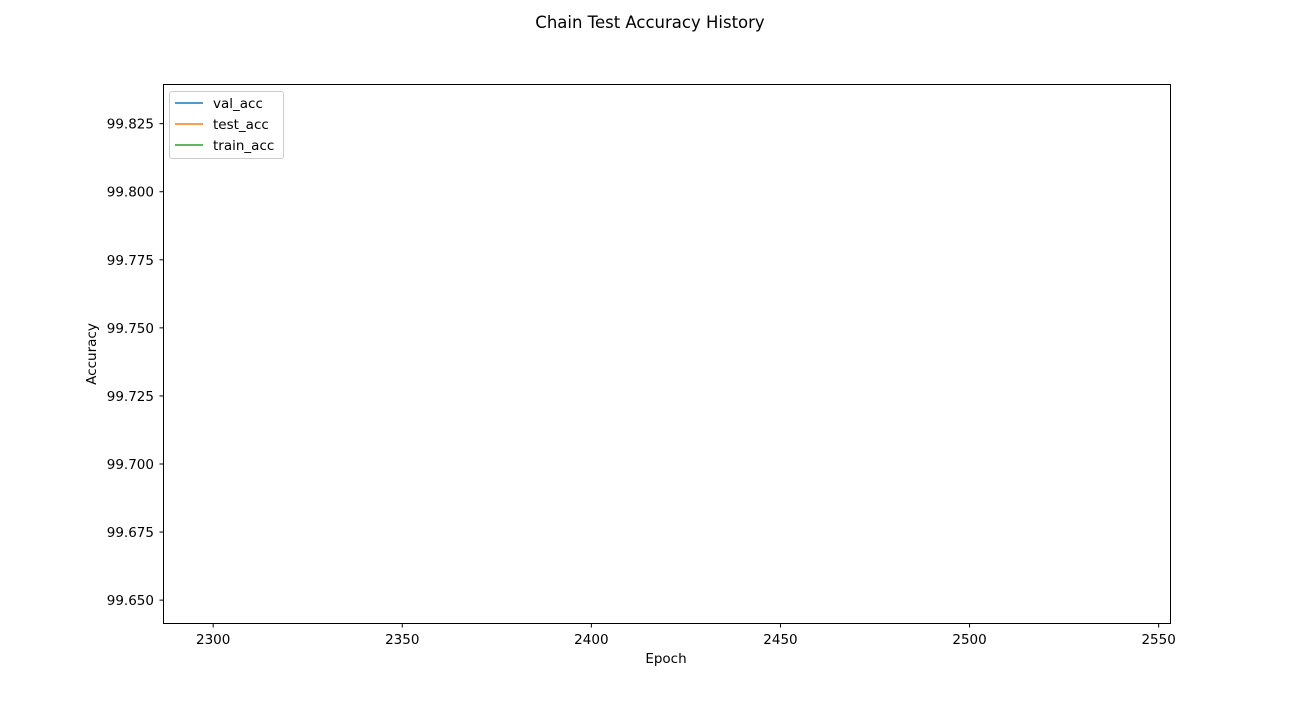 This screenshot has height=705, width=1300. Describe the element at coordinates (130, 397) in the screenshot. I see `y-tick-label: 99.725` at that location.